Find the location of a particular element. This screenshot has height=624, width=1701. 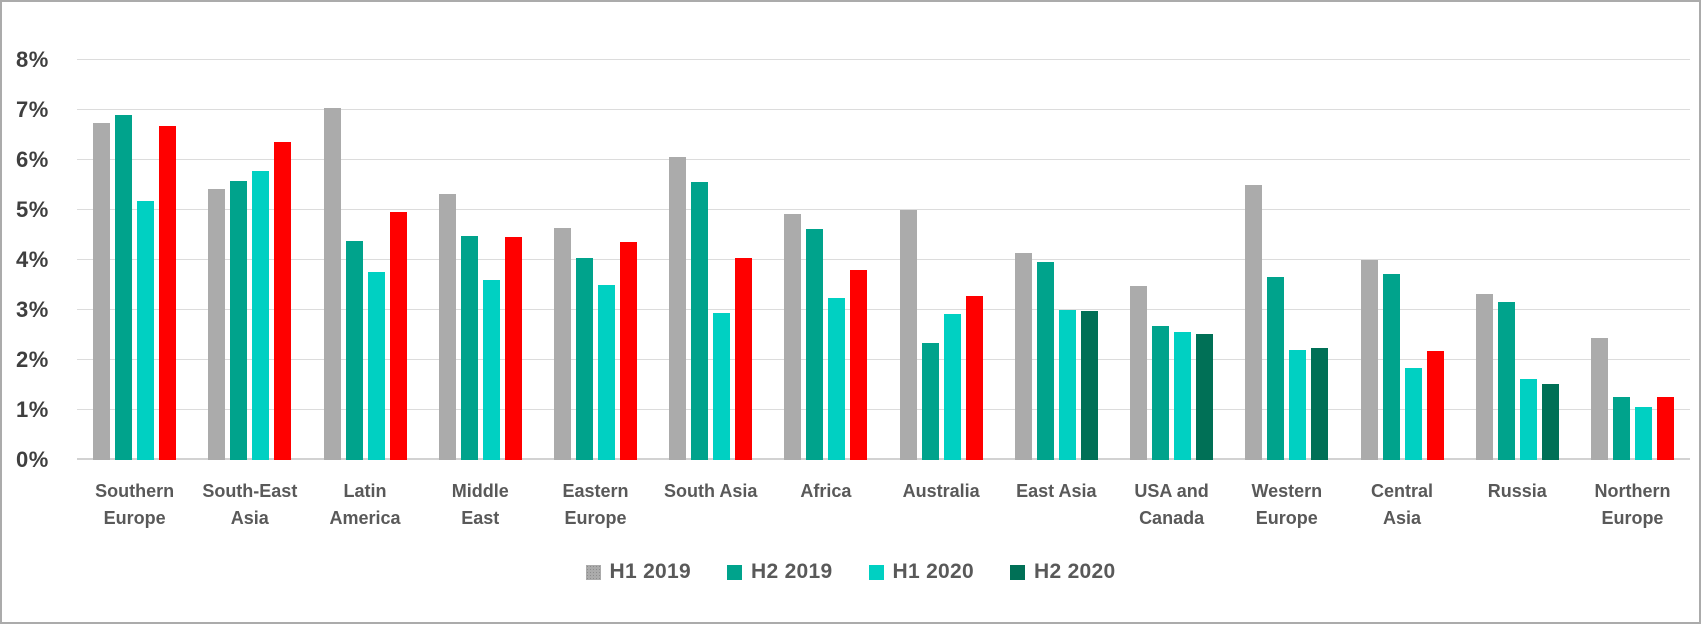

legend-item-h2-2019: H2 2019 is located at coordinates (780, 572).